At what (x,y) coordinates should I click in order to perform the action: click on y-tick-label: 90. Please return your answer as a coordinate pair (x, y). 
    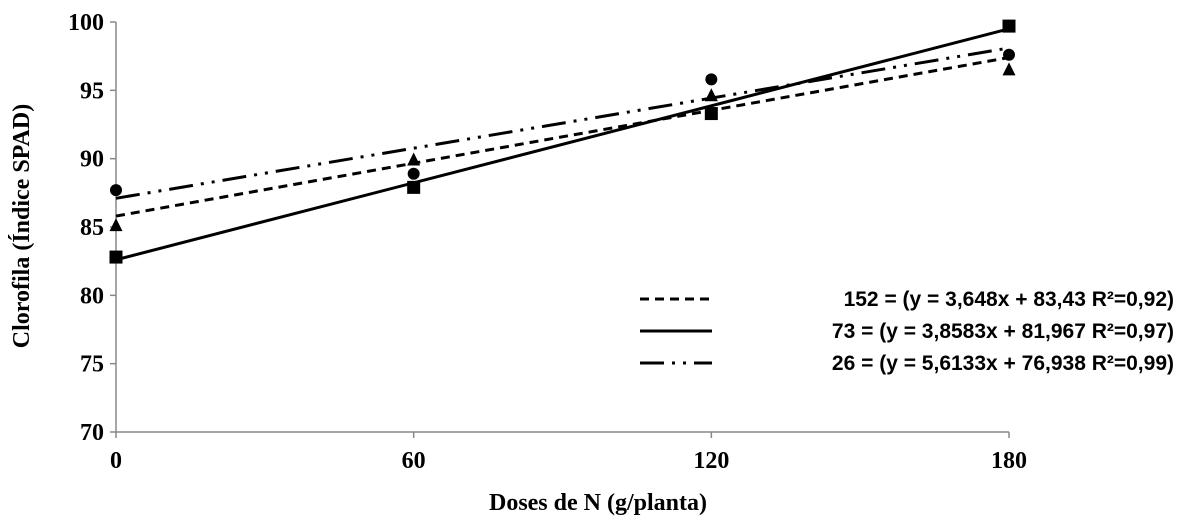
    Looking at the image, I should click on (92, 160).